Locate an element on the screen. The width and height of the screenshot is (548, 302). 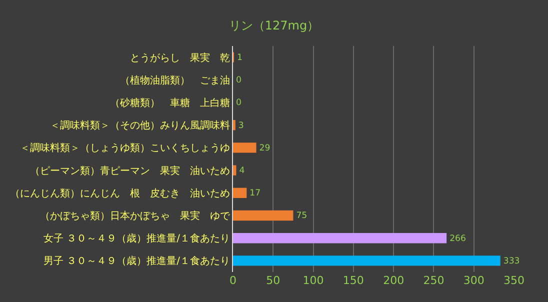
y-tick-label: （かぼちゃ類）日本かぼちゃ 果実 ゆで is located at coordinates (135, 216).